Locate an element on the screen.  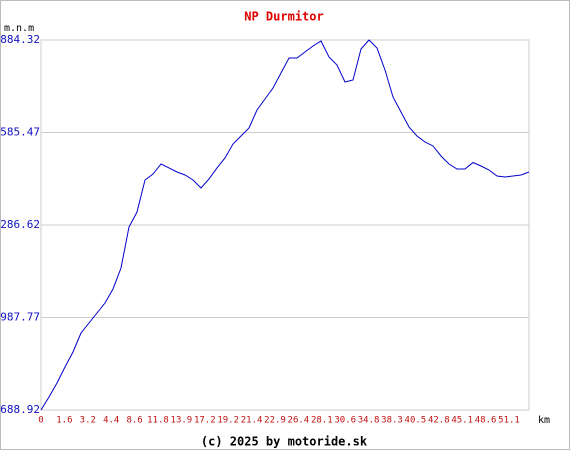
chart-title: NP Durmitor is located at coordinates (283, 17).